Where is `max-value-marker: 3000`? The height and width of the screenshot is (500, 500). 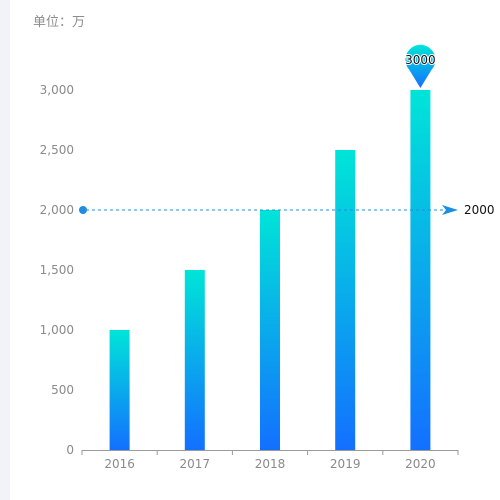
max-value-marker: 3000 is located at coordinates (420, 66).